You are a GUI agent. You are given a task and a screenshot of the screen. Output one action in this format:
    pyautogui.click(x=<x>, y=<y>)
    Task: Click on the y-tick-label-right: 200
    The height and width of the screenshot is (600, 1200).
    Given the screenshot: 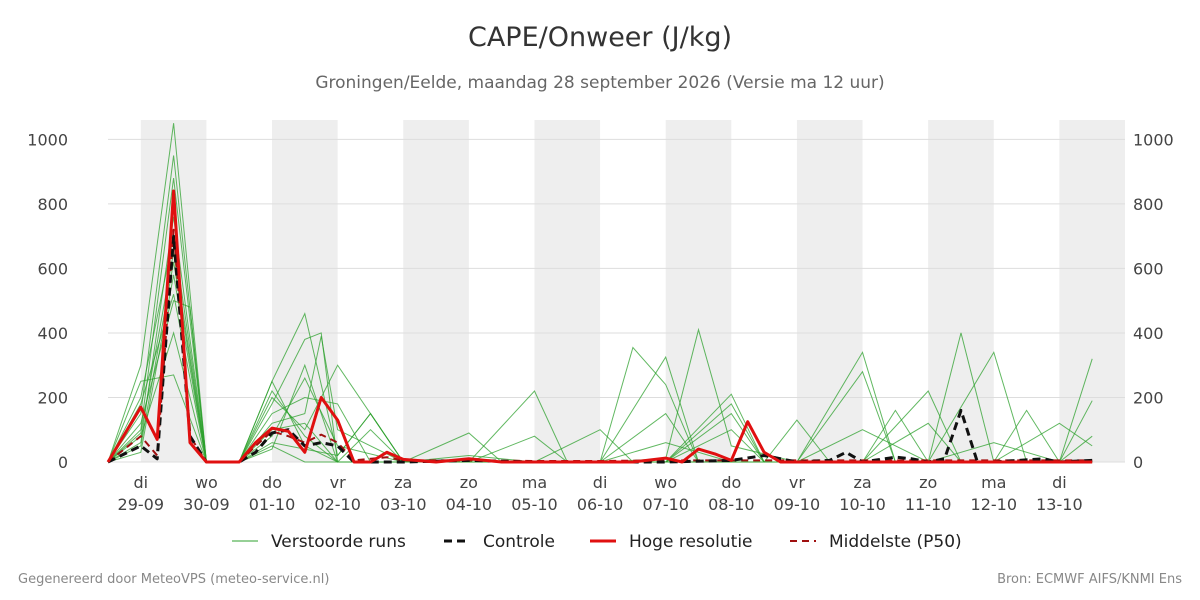 What is the action you would take?
    pyautogui.click(x=1148, y=397)
    